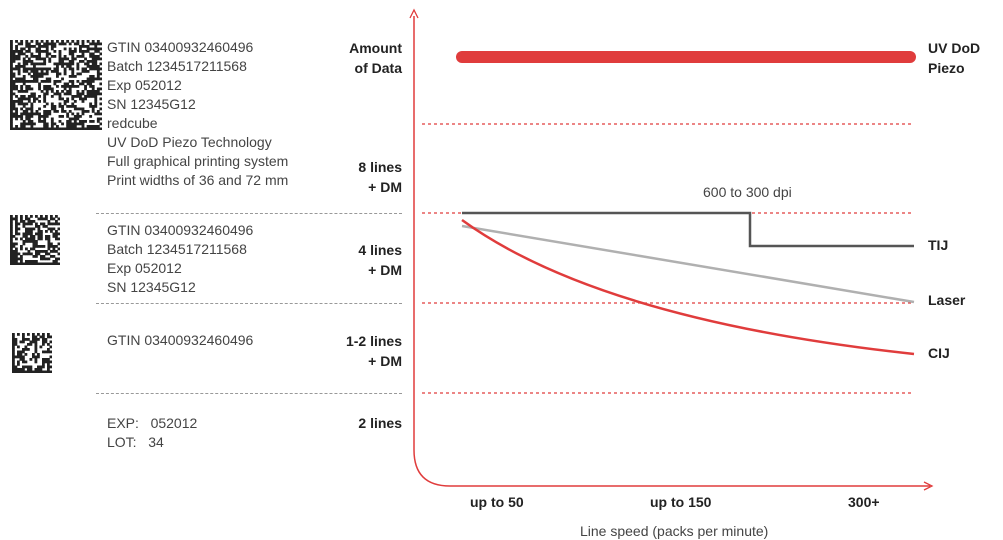 Image resolution: width=1003 pixels, height=540 pixels. I want to click on label-line: UV DoD, so click(954, 48).